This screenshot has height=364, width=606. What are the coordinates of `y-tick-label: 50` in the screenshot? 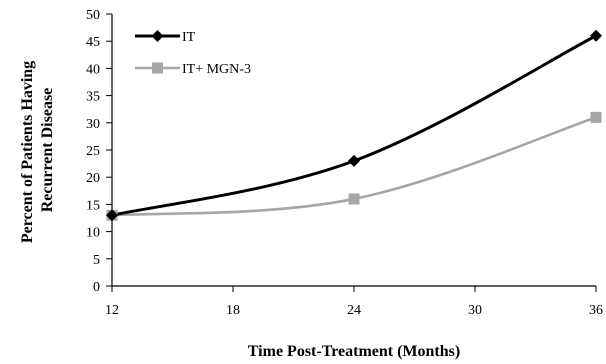 It's located at (93, 15).